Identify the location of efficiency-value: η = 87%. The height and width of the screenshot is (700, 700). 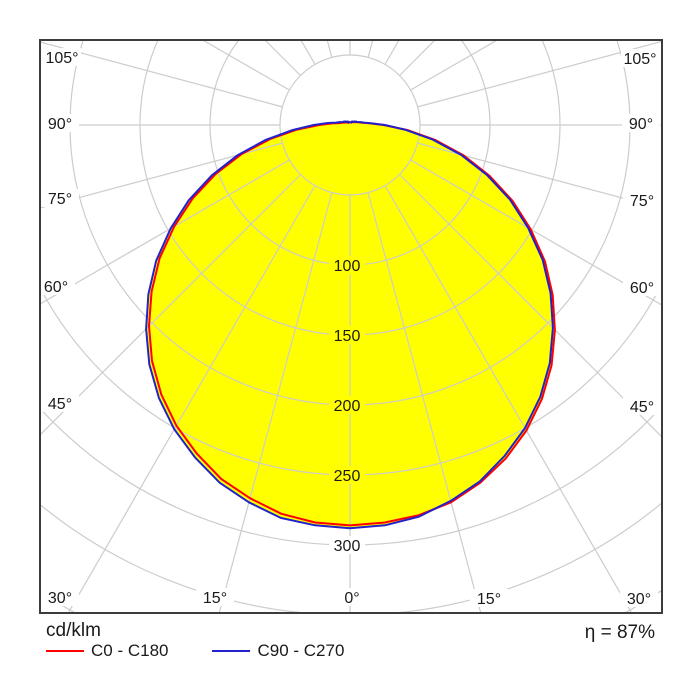
(619, 632).